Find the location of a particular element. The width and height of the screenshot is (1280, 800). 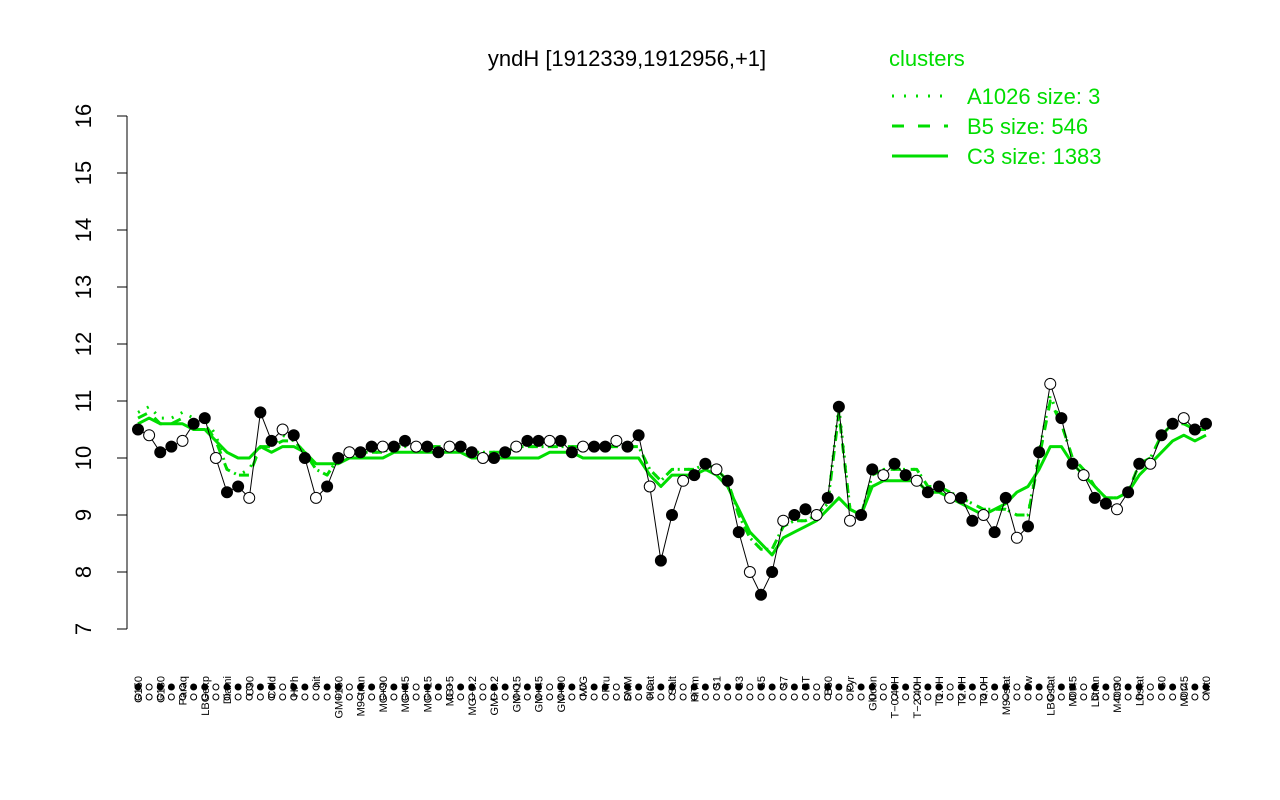

x-tick-label: S3 is located at coordinates (740, 682).